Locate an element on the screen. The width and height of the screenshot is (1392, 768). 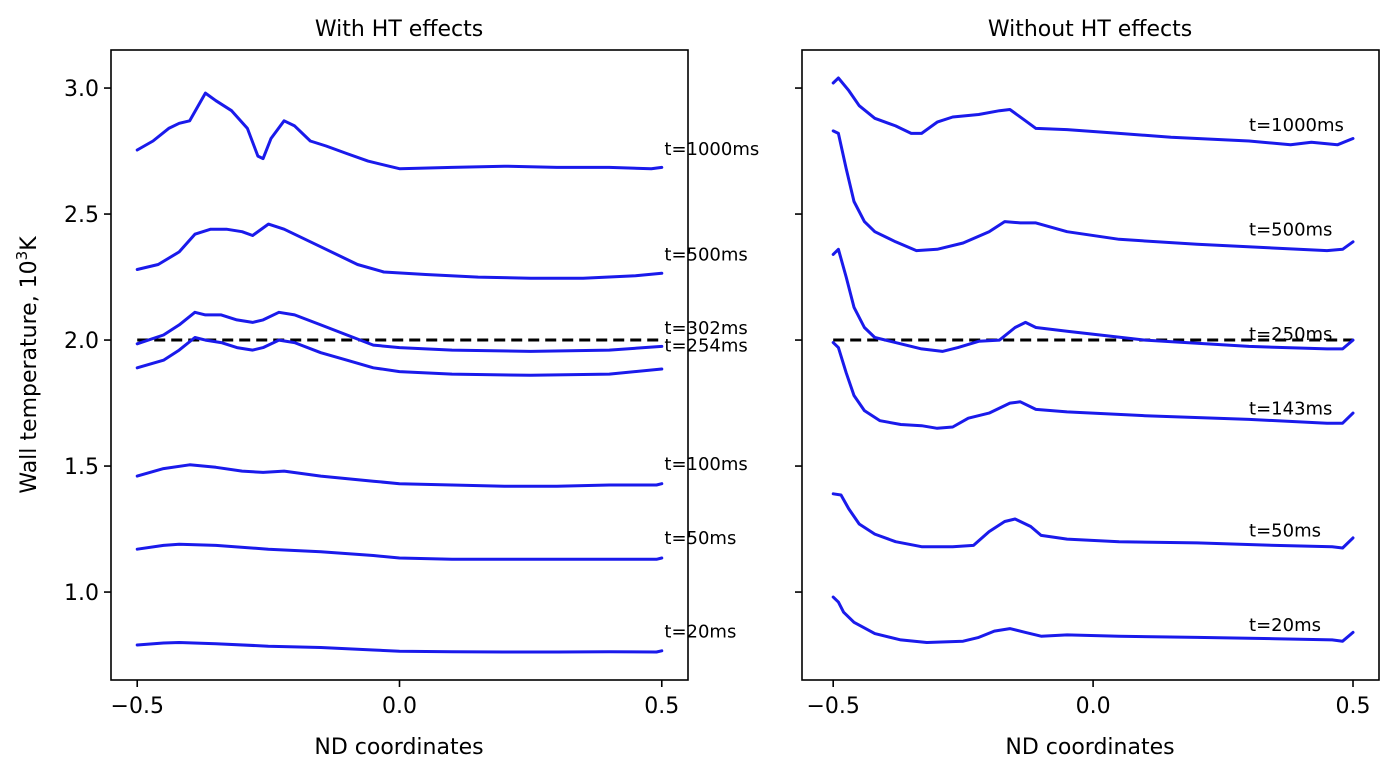
curve-label: t=100ms is located at coordinates (705, 464).